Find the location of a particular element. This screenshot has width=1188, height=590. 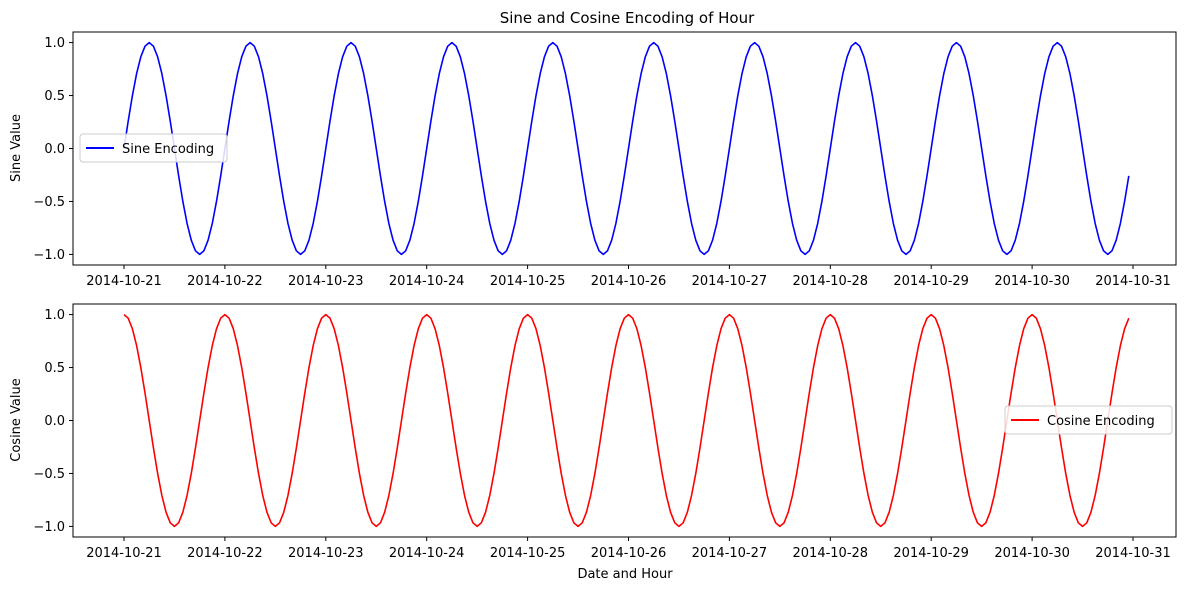

cosine-legend-box is located at coordinates (1088, 420).